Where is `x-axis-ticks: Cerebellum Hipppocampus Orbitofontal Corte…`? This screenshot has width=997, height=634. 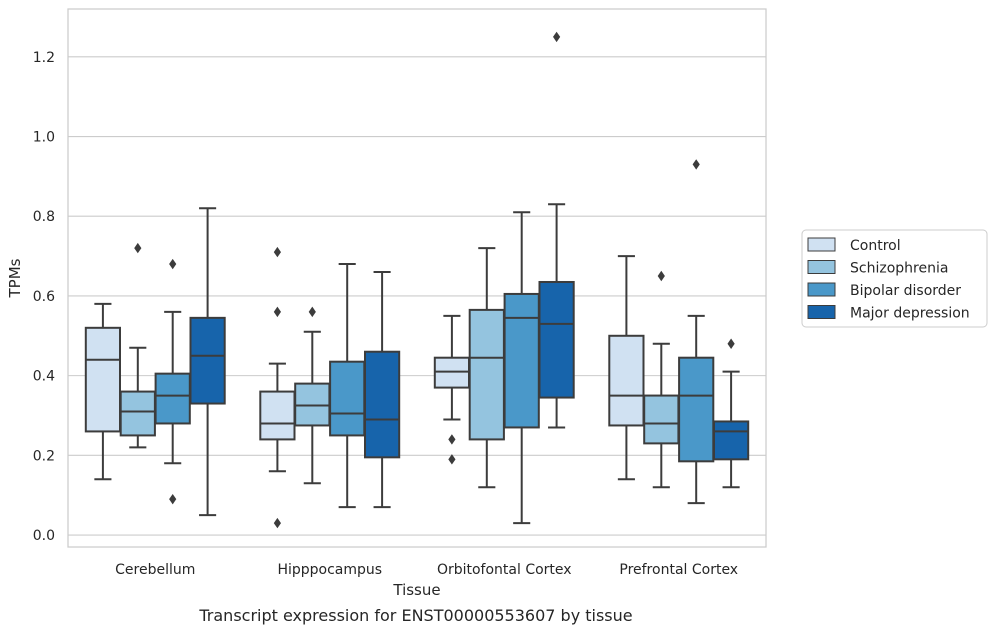 x-axis-ticks: Cerebellum Hipppocampus Orbitofontal Corte… is located at coordinates (426, 570).